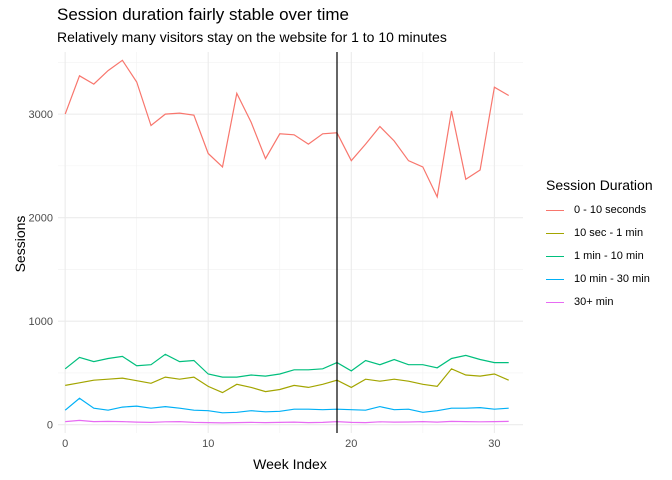 The width and height of the screenshot is (672, 480). Describe the element at coordinates (610, 210) in the screenshot. I see `legend-label: 0 - 10 seconds` at that location.